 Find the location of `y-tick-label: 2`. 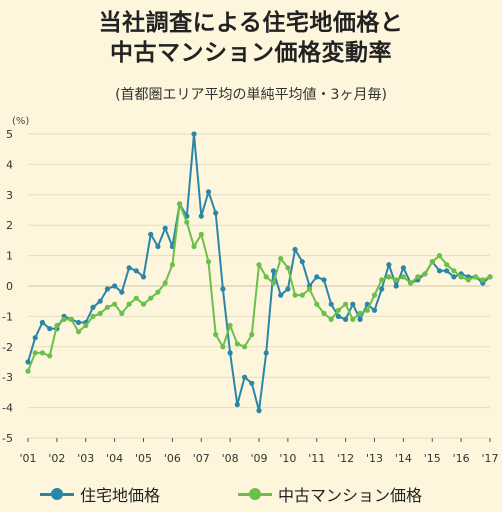

y-tick-label: 2 is located at coordinates (9, 225).